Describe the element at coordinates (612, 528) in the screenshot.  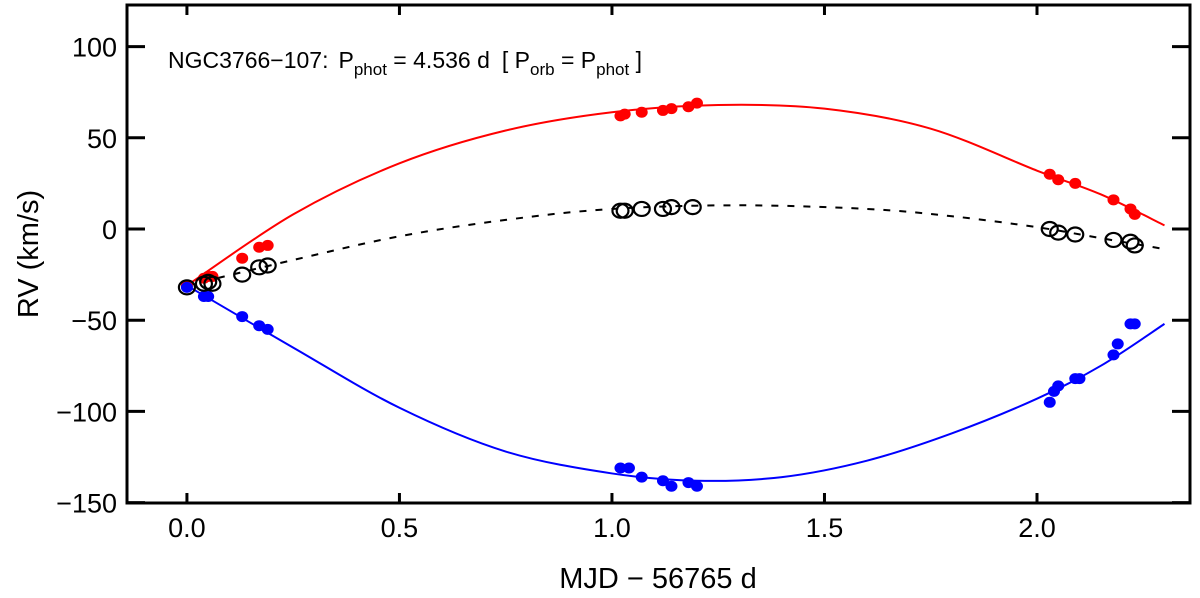
I see `x-tick-label: 1.0` at that location.